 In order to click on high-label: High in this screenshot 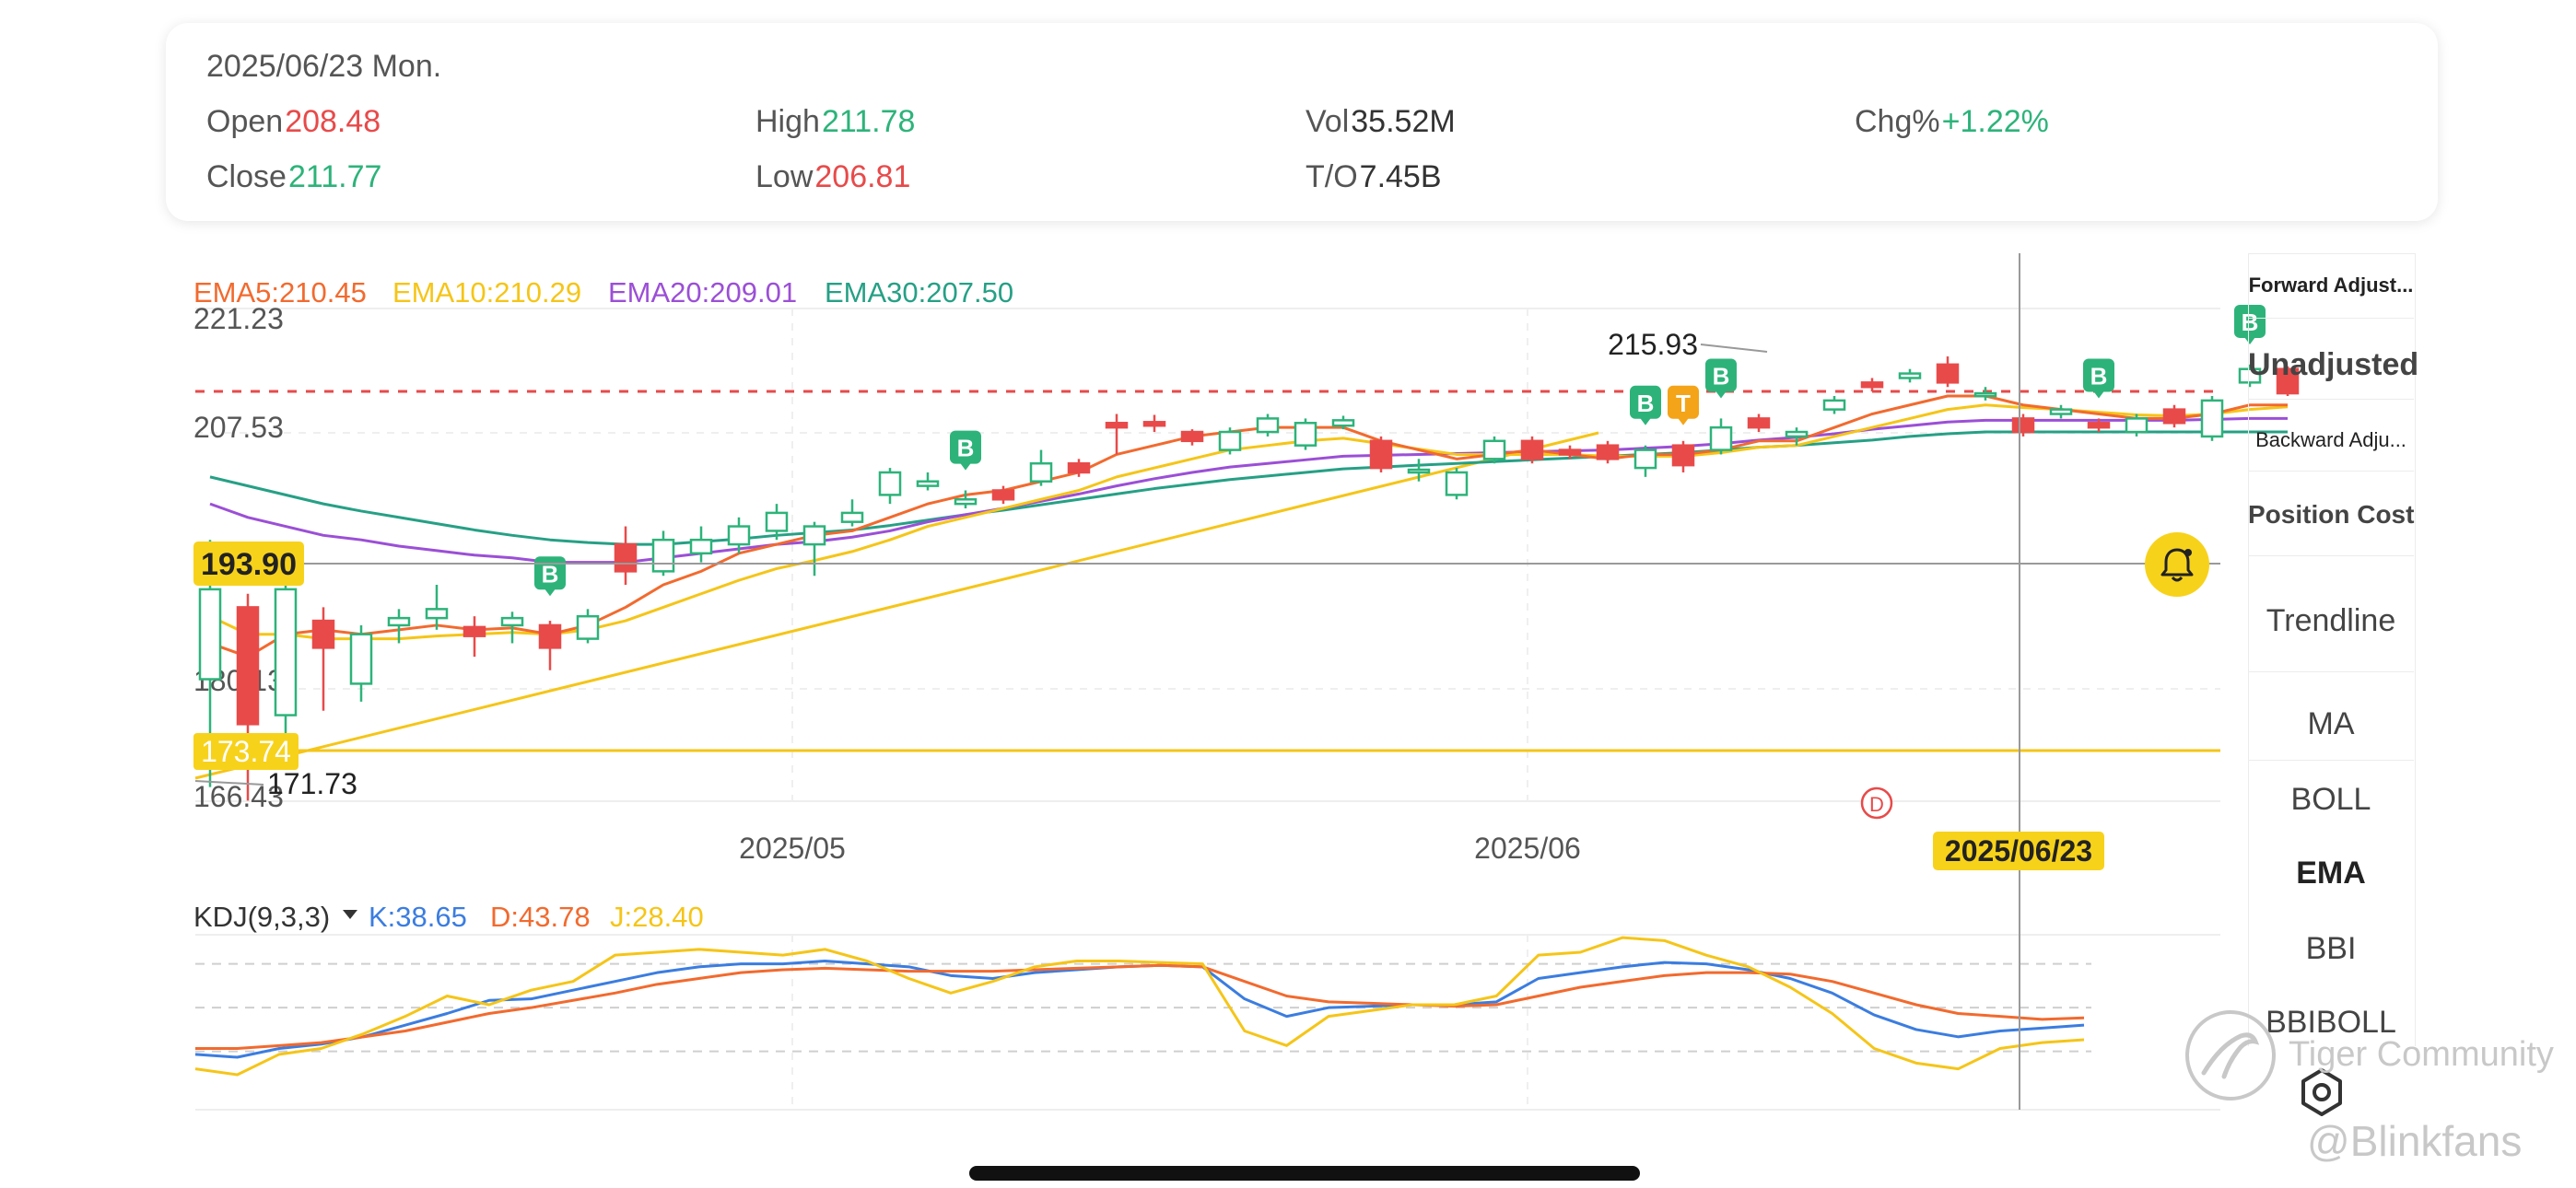, I will do `click(787, 121)`.